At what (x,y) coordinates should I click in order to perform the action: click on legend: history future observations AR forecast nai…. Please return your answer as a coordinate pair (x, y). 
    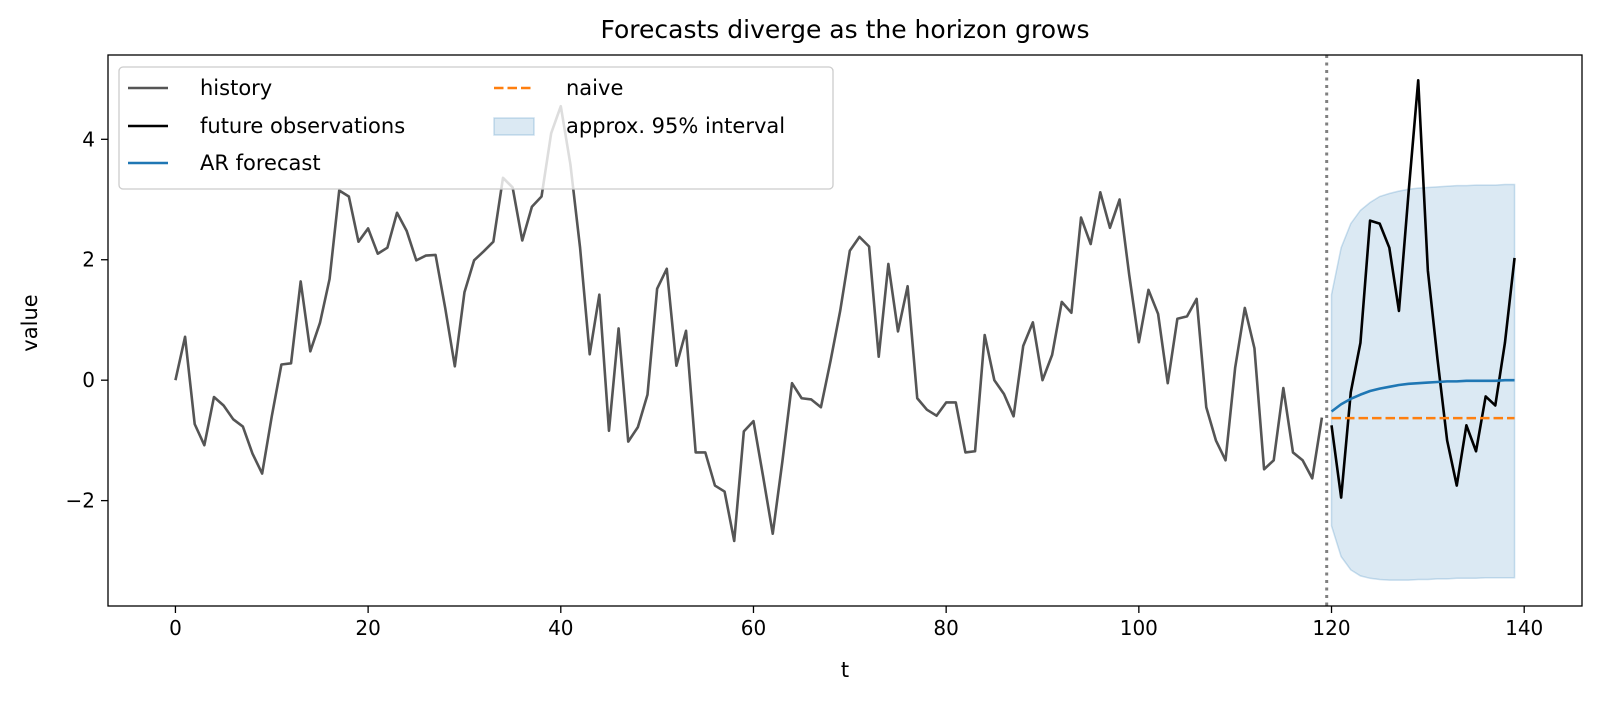
    Looking at the image, I should click on (476, 128).